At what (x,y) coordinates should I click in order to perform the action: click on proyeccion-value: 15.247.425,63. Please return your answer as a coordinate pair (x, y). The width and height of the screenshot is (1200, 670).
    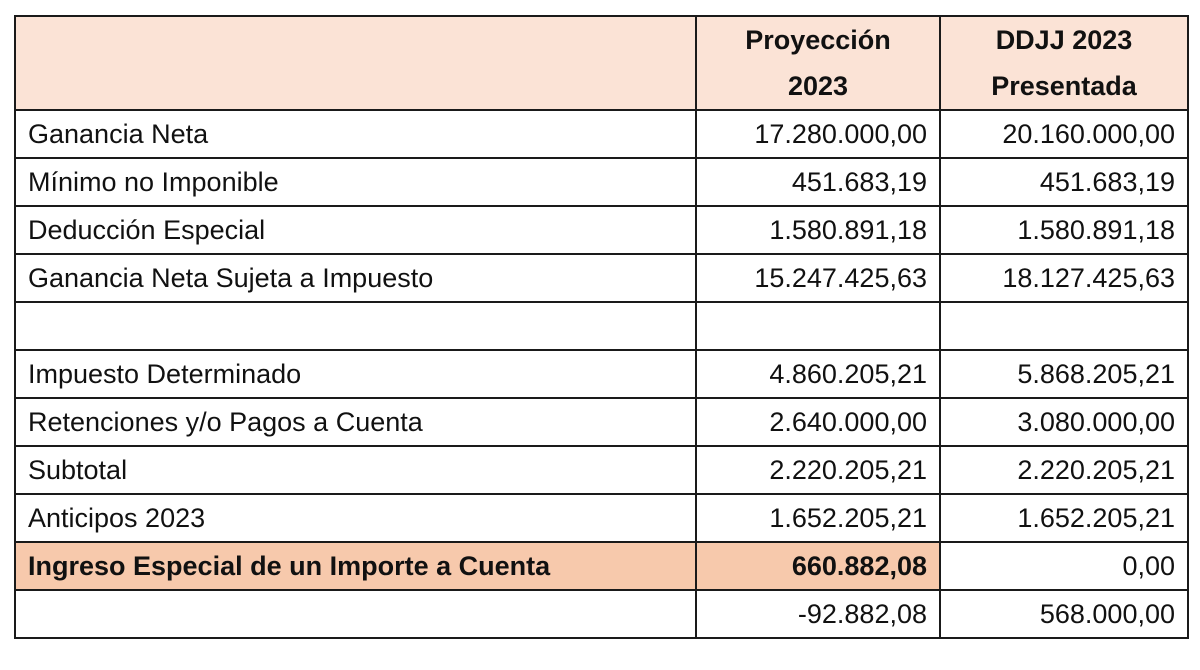
    Looking at the image, I should click on (818, 278).